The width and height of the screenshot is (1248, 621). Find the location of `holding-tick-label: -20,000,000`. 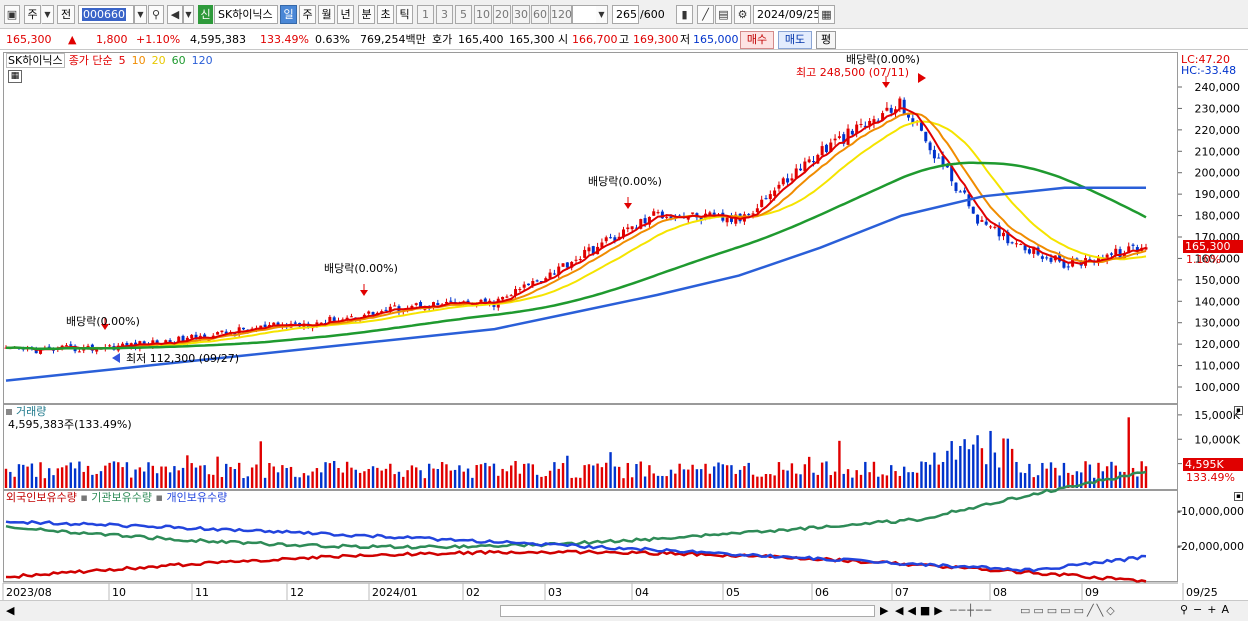

holding-tick-label: -20,000,000 is located at coordinates (1210, 546).